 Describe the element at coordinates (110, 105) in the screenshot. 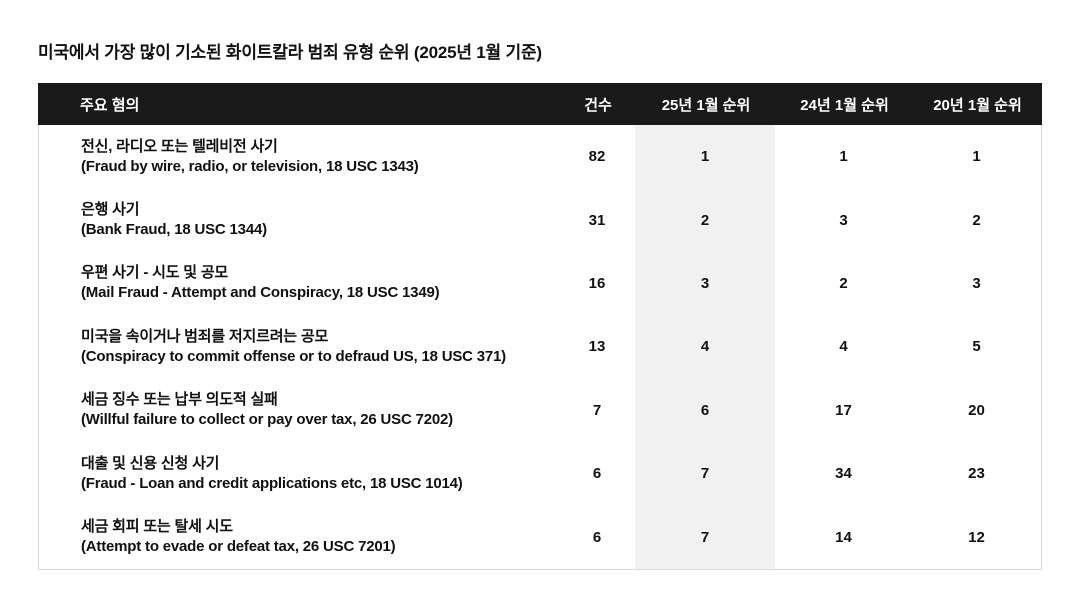

I see `header-charge: 주요 혐의` at that location.